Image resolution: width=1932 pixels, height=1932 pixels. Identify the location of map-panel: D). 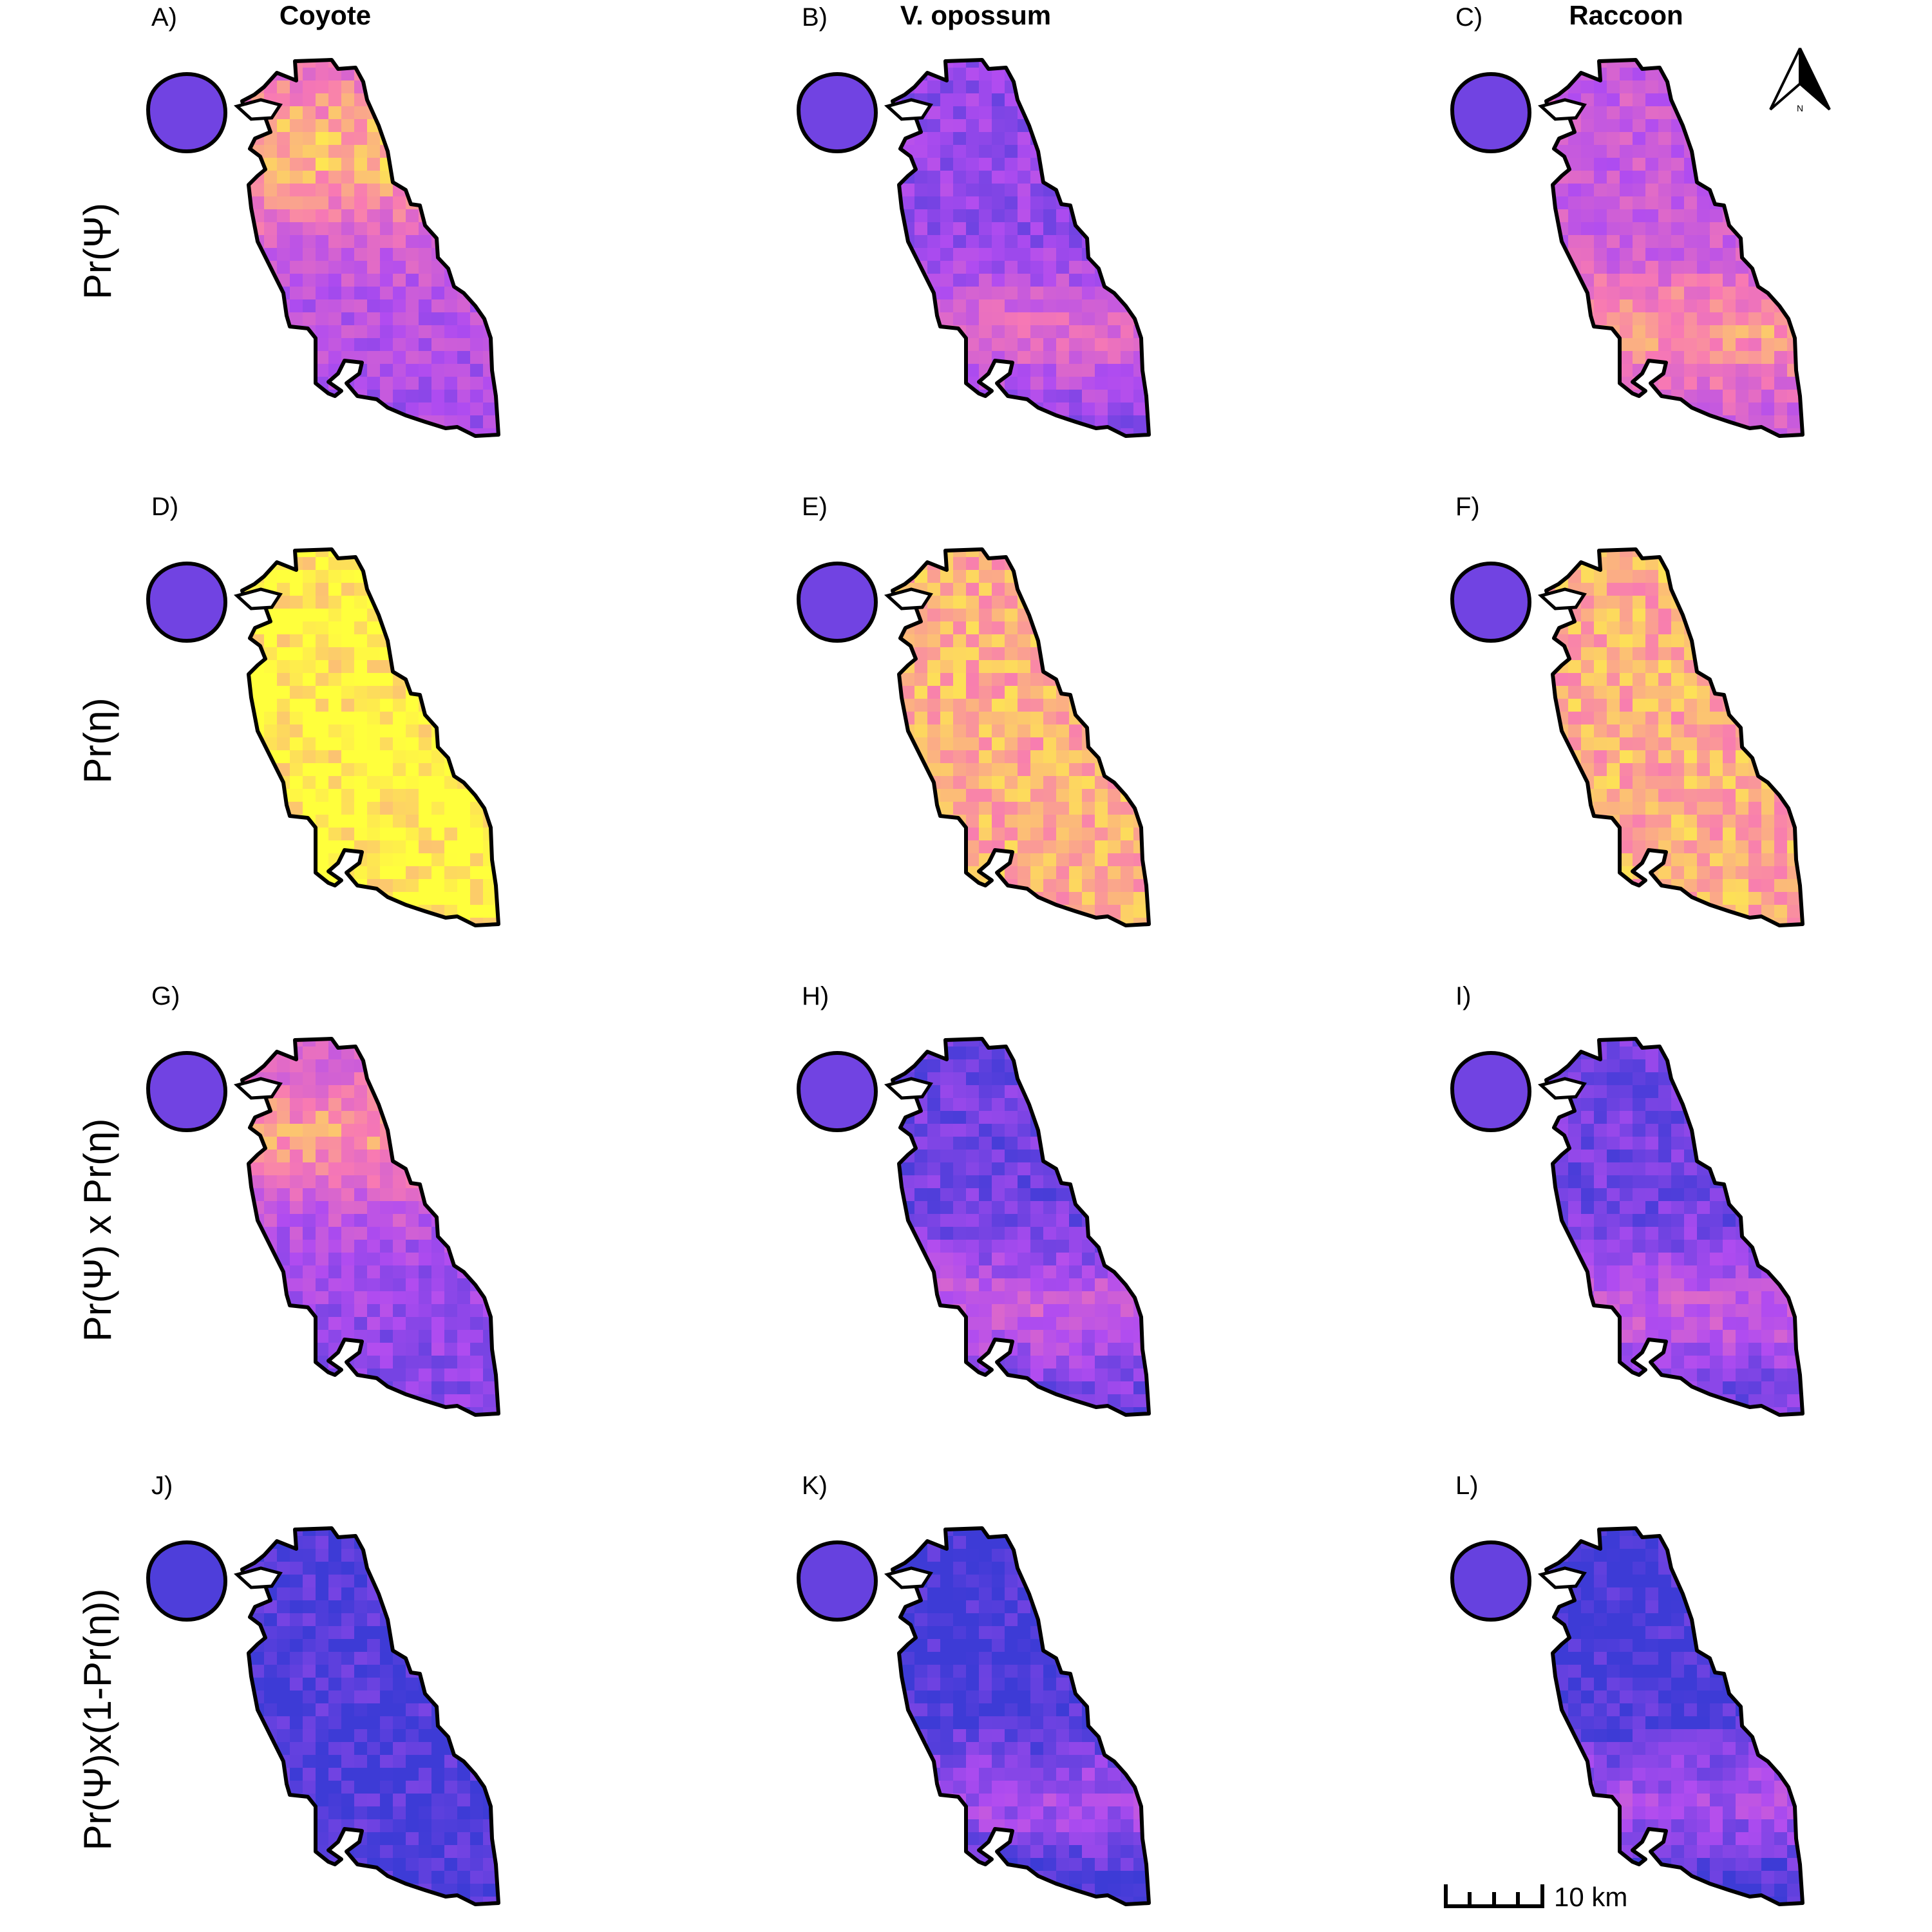
(323, 710).